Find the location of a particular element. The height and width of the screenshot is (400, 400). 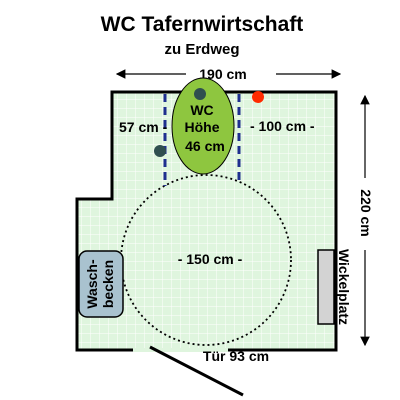

width-label: 190 cm is located at coordinates (222, 74).